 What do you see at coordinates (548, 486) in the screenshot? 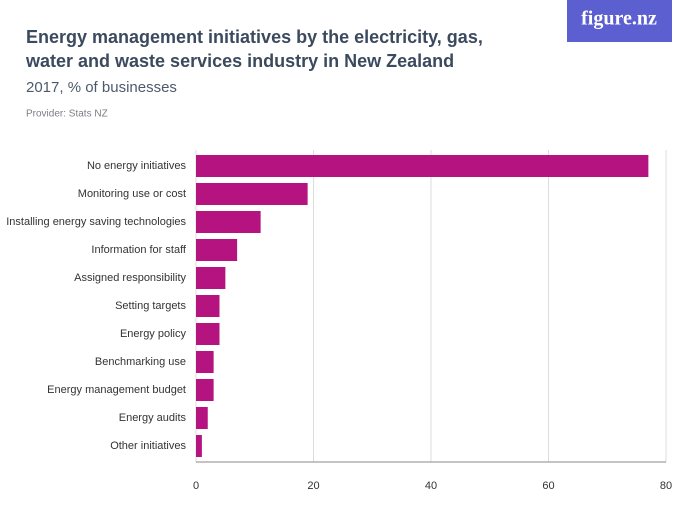
I see `x-tick-label: 60` at bounding box center [548, 486].